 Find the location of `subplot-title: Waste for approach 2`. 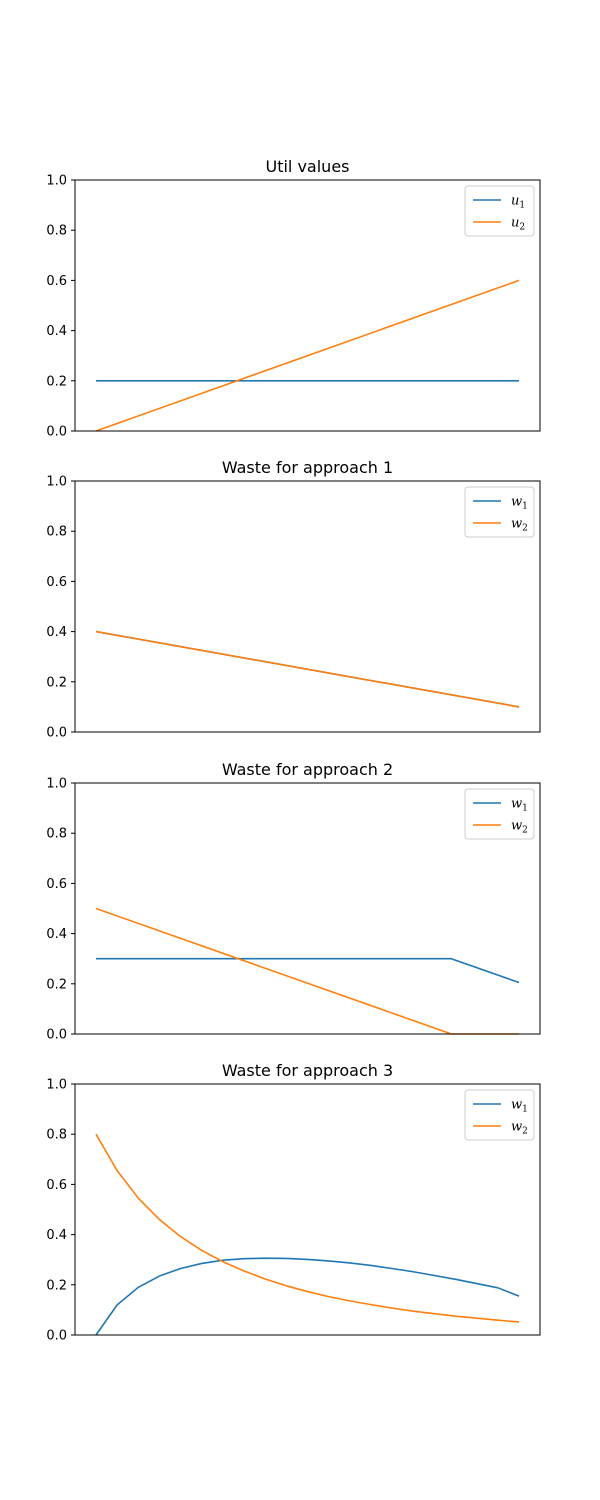

subplot-title: Waste for approach 2 is located at coordinates (307, 769).